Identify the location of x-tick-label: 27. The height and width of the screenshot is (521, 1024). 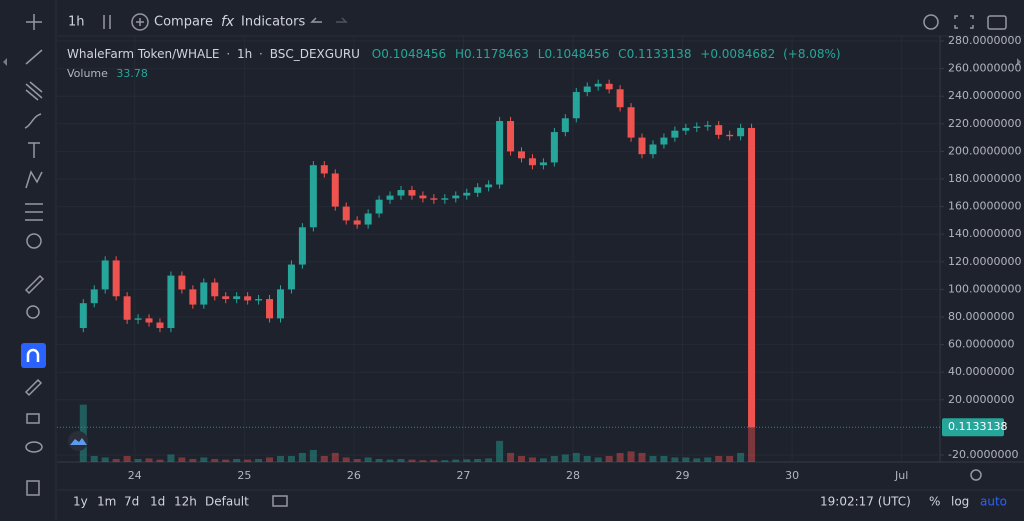
(463, 475).